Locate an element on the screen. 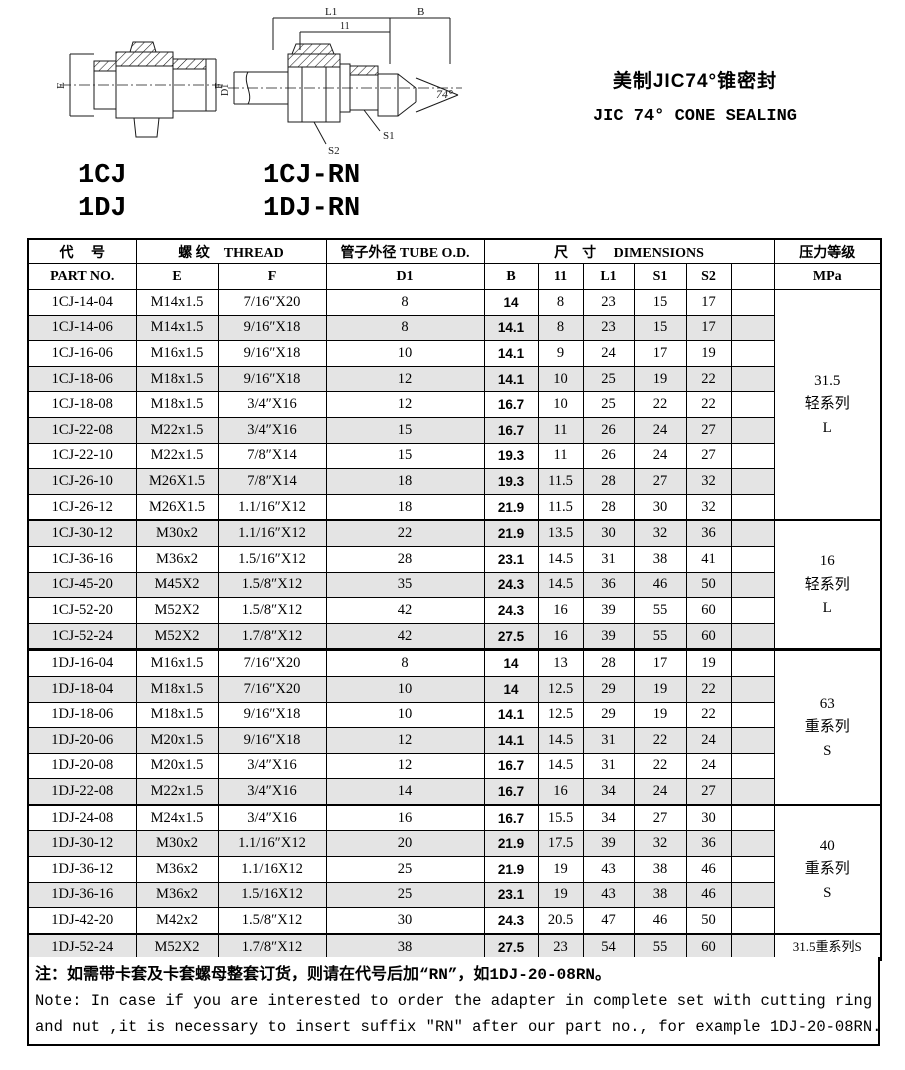 The width and height of the screenshot is (905, 1070). tube-od-cell: 14 is located at coordinates (405, 792).